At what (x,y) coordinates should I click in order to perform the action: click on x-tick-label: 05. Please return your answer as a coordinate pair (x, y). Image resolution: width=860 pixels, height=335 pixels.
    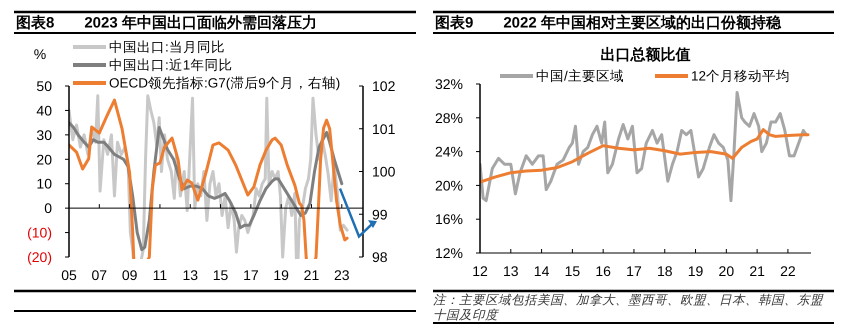
    Looking at the image, I should click on (69, 275).